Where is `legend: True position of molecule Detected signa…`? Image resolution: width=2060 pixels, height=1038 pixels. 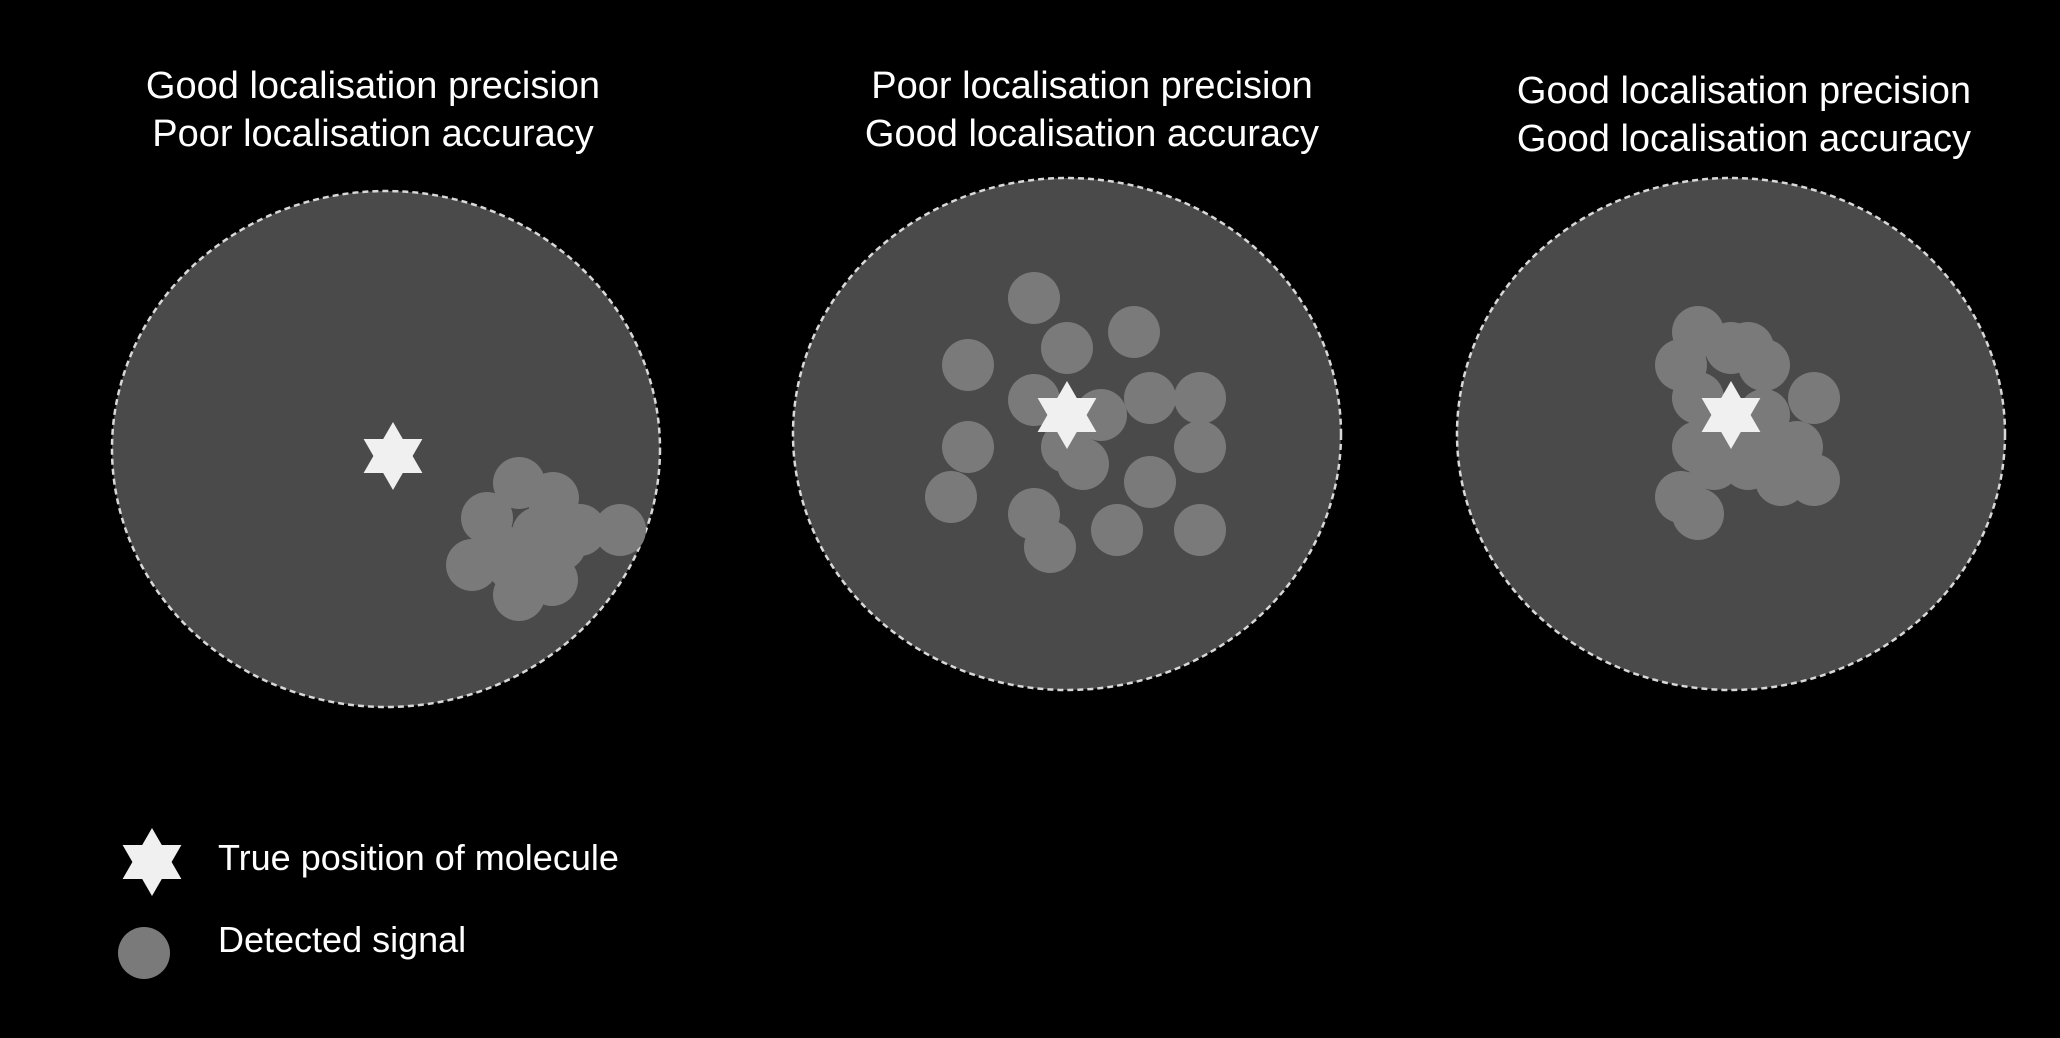 legend: True position of molecule Detected signa… is located at coordinates (368, 903).